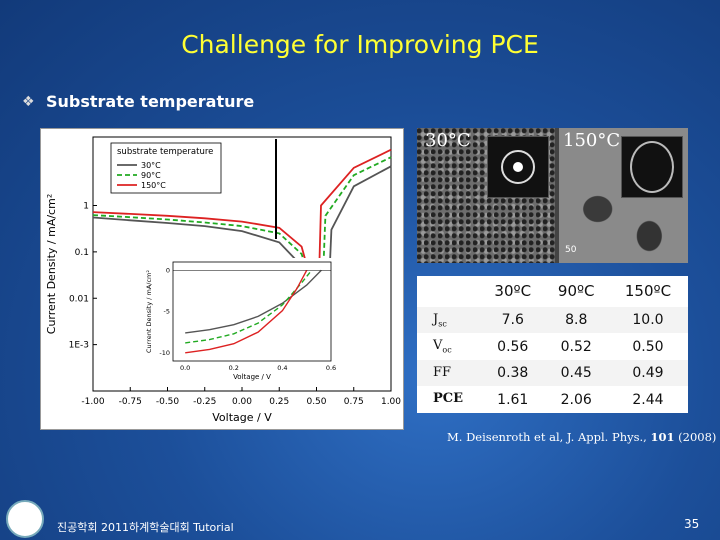 Image resolution: width=720 pixels, height=540 pixels. What do you see at coordinates (145, 527) in the screenshot?
I see `footer-text: 진공학회 2011하계학술대회 Tutorial` at bounding box center [145, 527].